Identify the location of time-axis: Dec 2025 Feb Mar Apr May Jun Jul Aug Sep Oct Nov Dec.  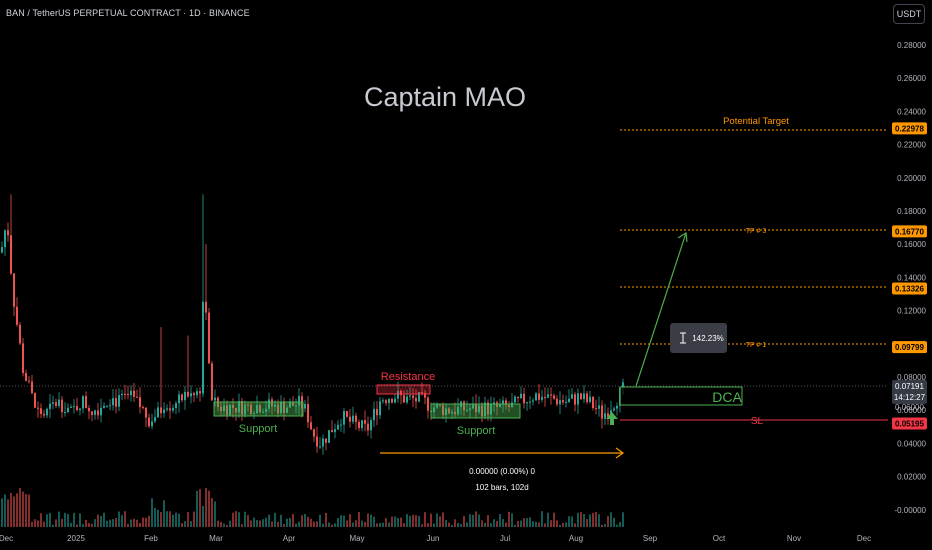
(435, 538).